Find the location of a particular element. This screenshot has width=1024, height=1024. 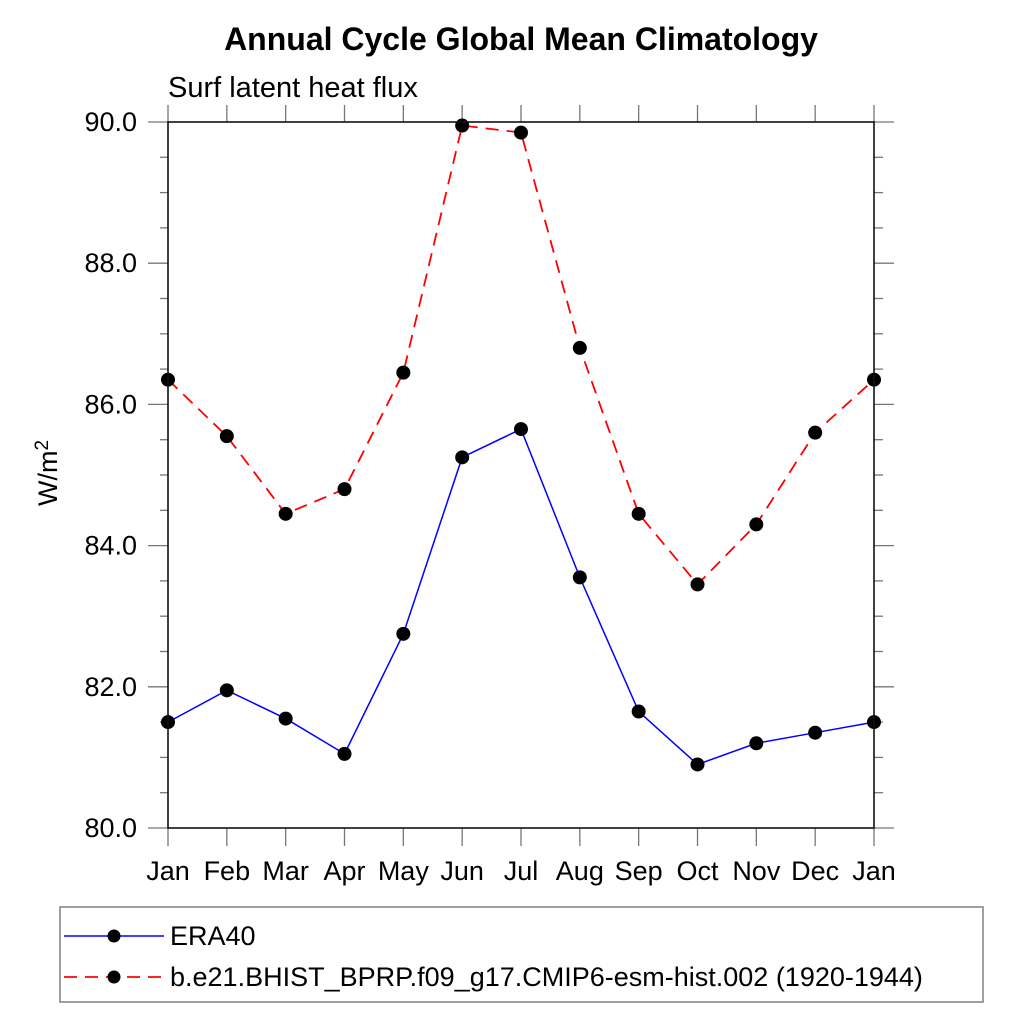

x-tick-label: Jul is located at coordinates (521, 871).